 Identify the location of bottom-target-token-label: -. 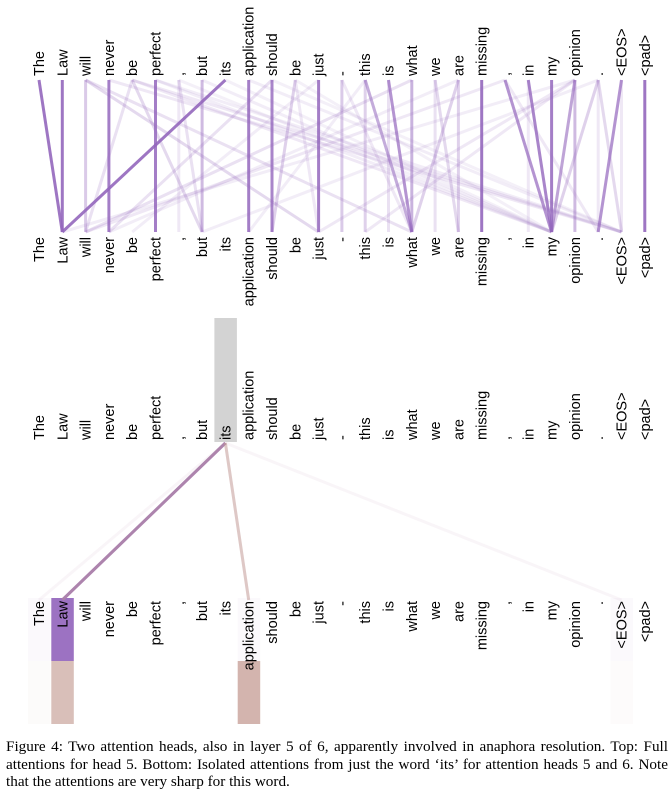
(343, 603).